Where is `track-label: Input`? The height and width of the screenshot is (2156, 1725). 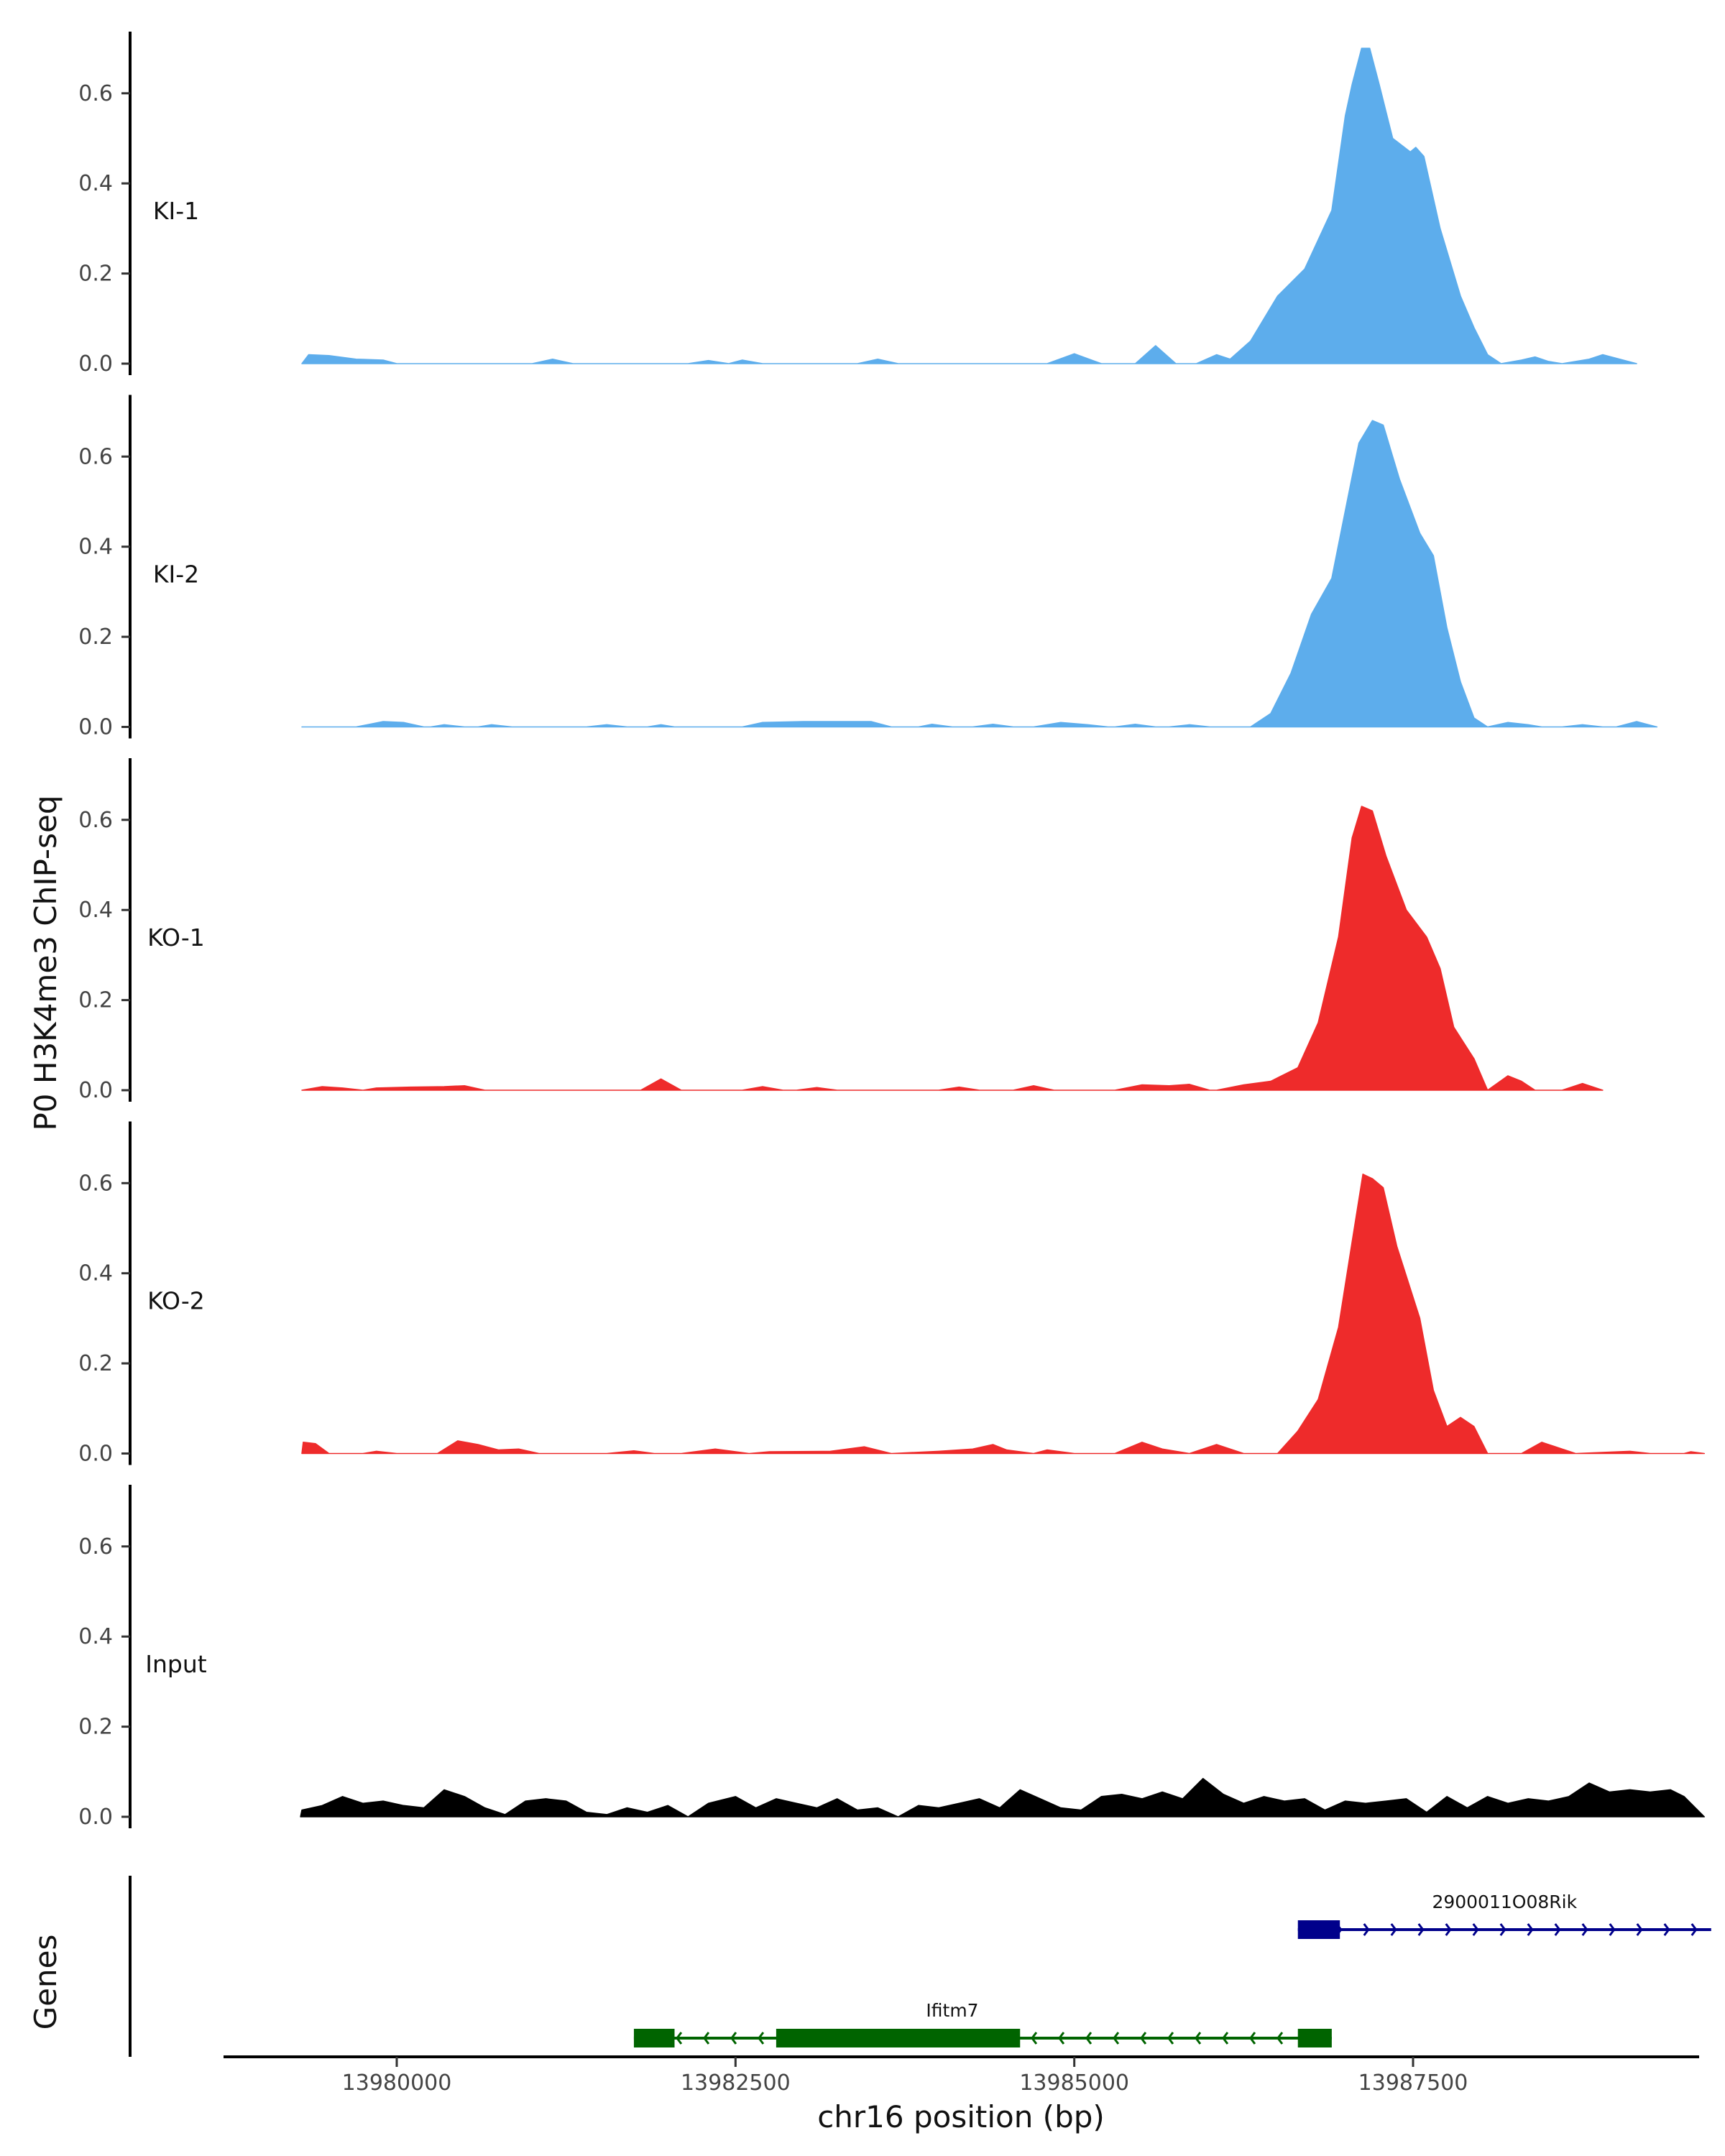 track-label: Input is located at coordinates (176, 1664).